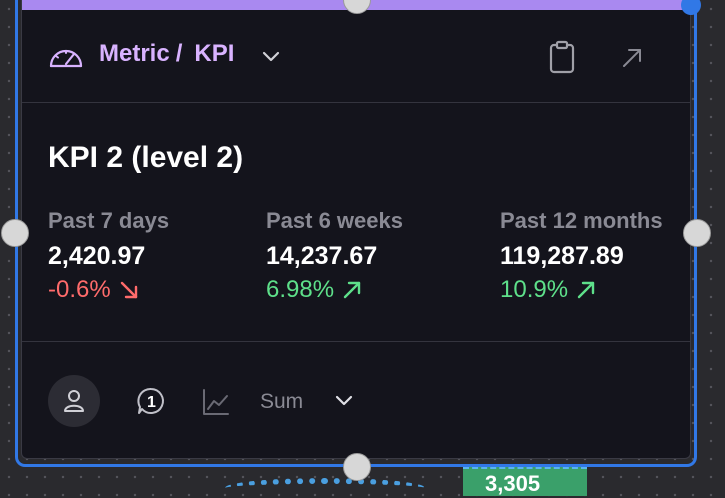 The height and width of the screenshot is (498, 725). I want to click on stat-change-value: 6.98%, so click(300, 289).